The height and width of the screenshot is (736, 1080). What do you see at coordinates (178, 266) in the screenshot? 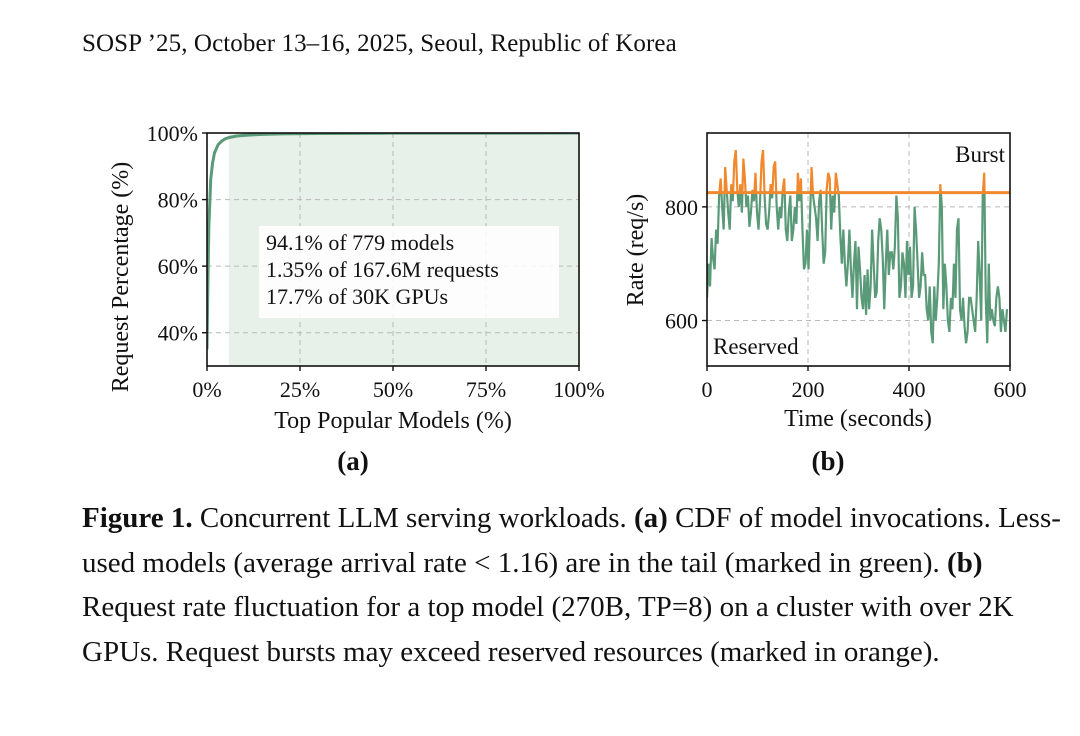
I see `panel-a-ytick-label: 60%` at bounding box center [178, 266].